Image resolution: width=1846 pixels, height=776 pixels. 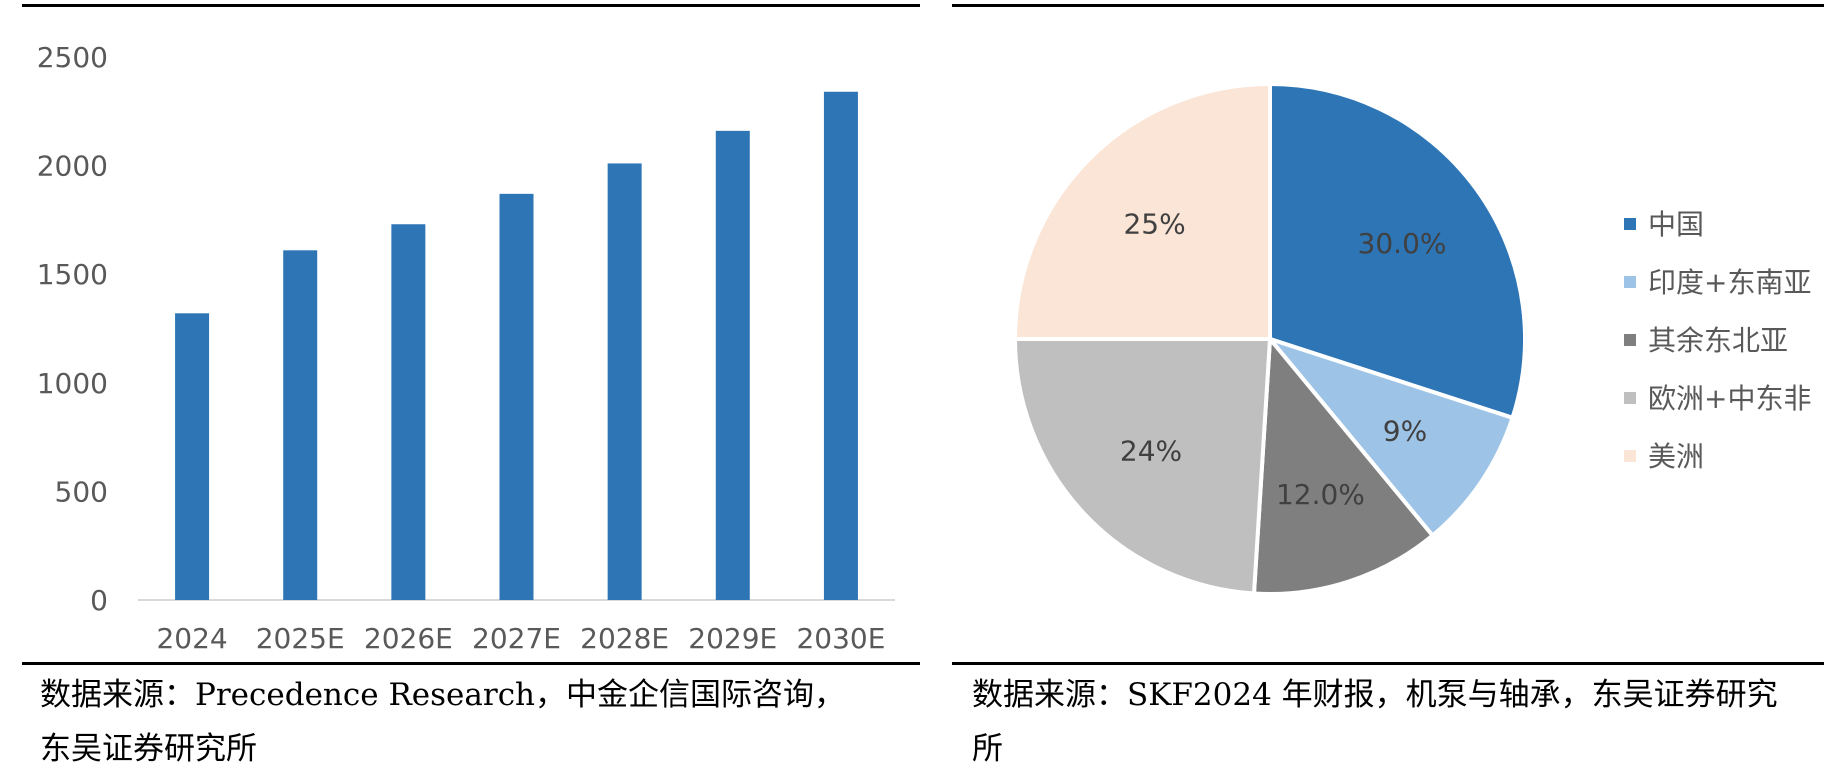 I want to click on bar-2029E, so click(x=732, y=365).